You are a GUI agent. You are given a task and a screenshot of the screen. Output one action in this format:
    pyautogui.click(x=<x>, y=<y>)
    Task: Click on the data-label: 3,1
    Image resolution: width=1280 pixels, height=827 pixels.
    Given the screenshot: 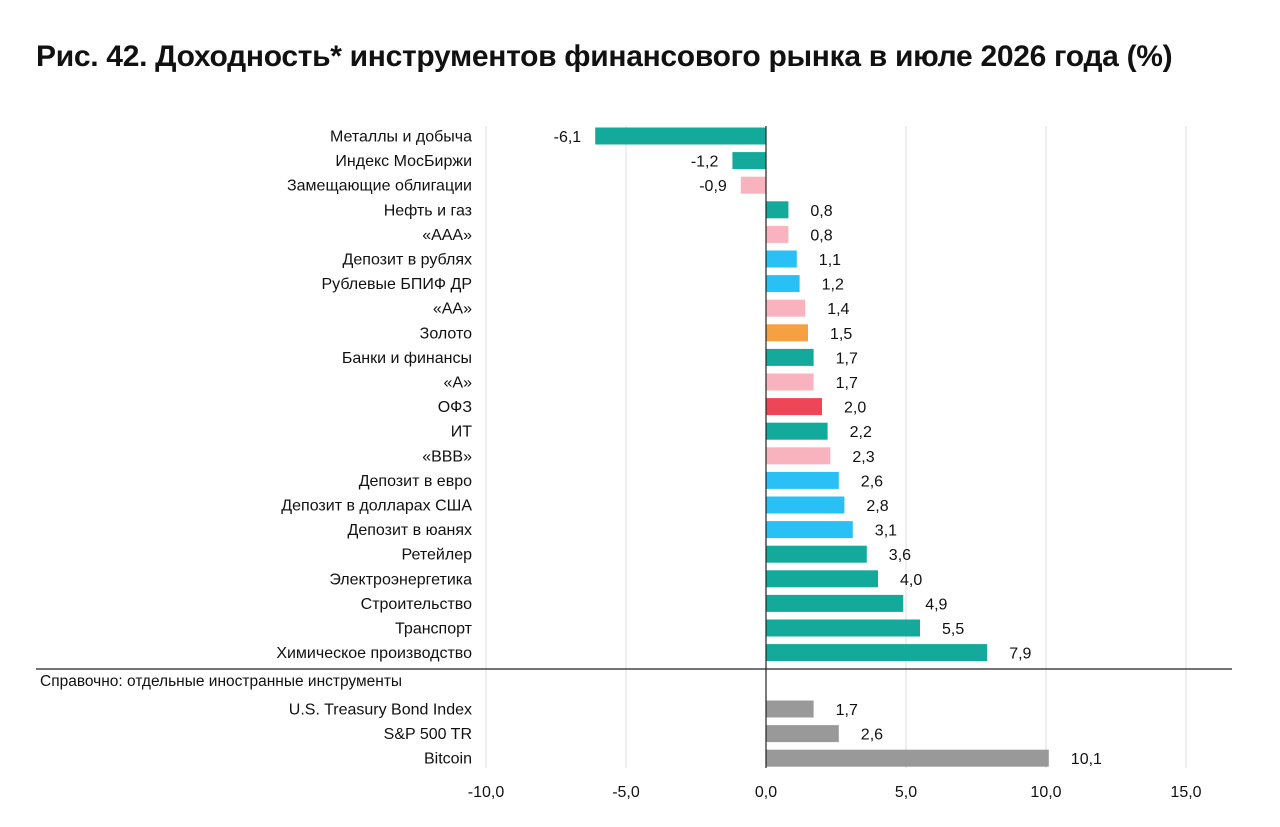 What is the action you would take?
    pyautogui.click(x=886, y=531)
    